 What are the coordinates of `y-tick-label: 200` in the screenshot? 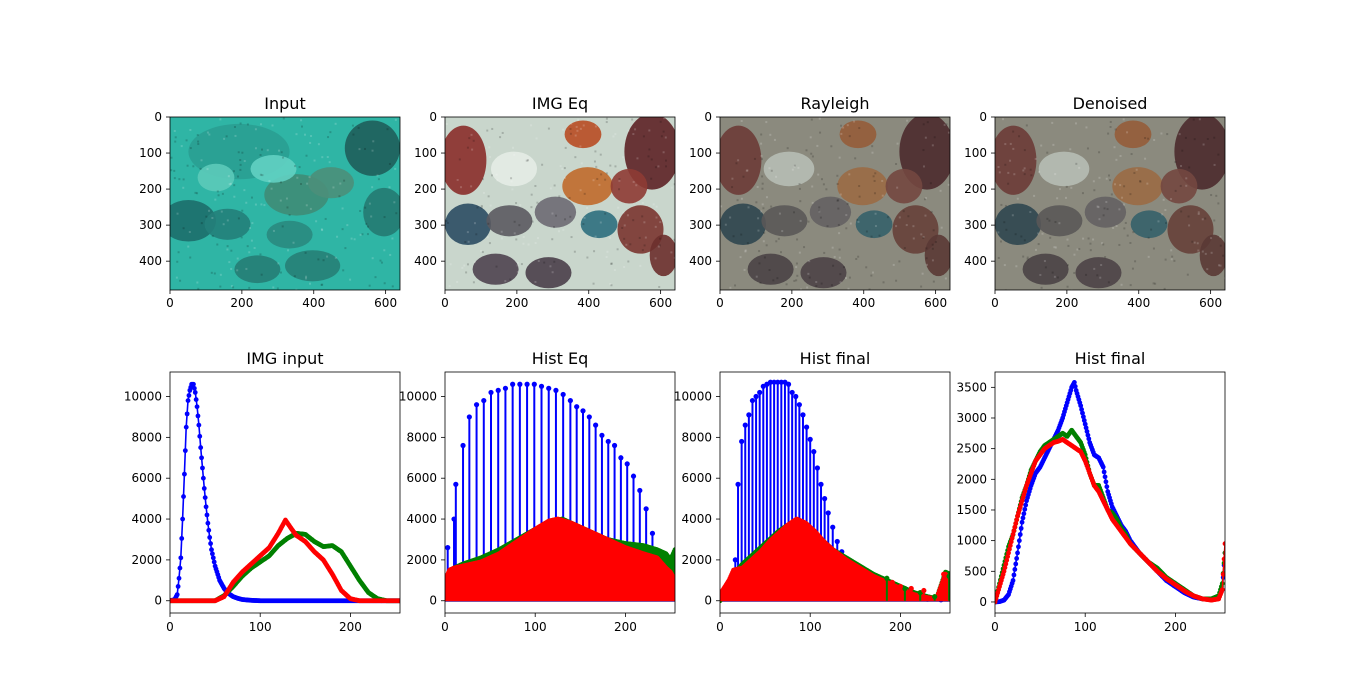 It's located at (425, 189).